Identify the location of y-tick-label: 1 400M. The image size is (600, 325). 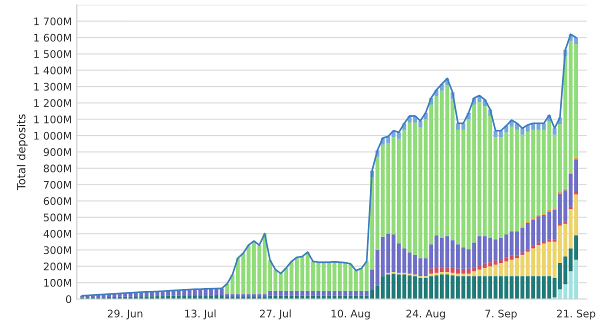
(52, 70).